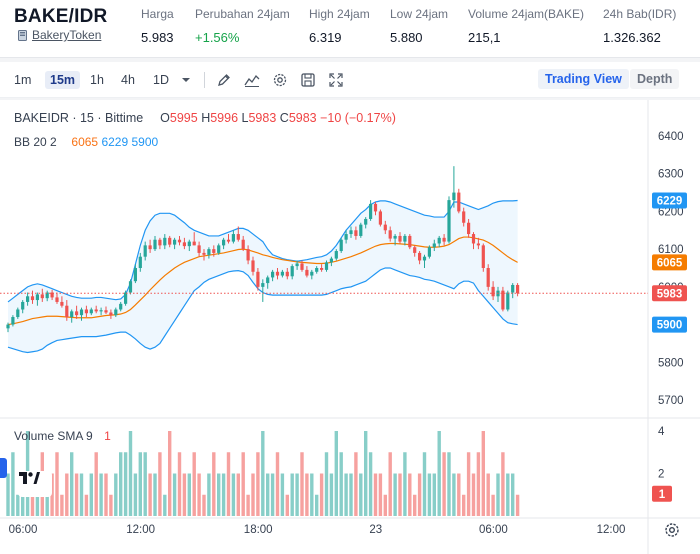 The height and width of the screenshot is (554, 700). Describe the element at coordinates (245, 118) in the screenshot. I see `low-label: L` at that location.